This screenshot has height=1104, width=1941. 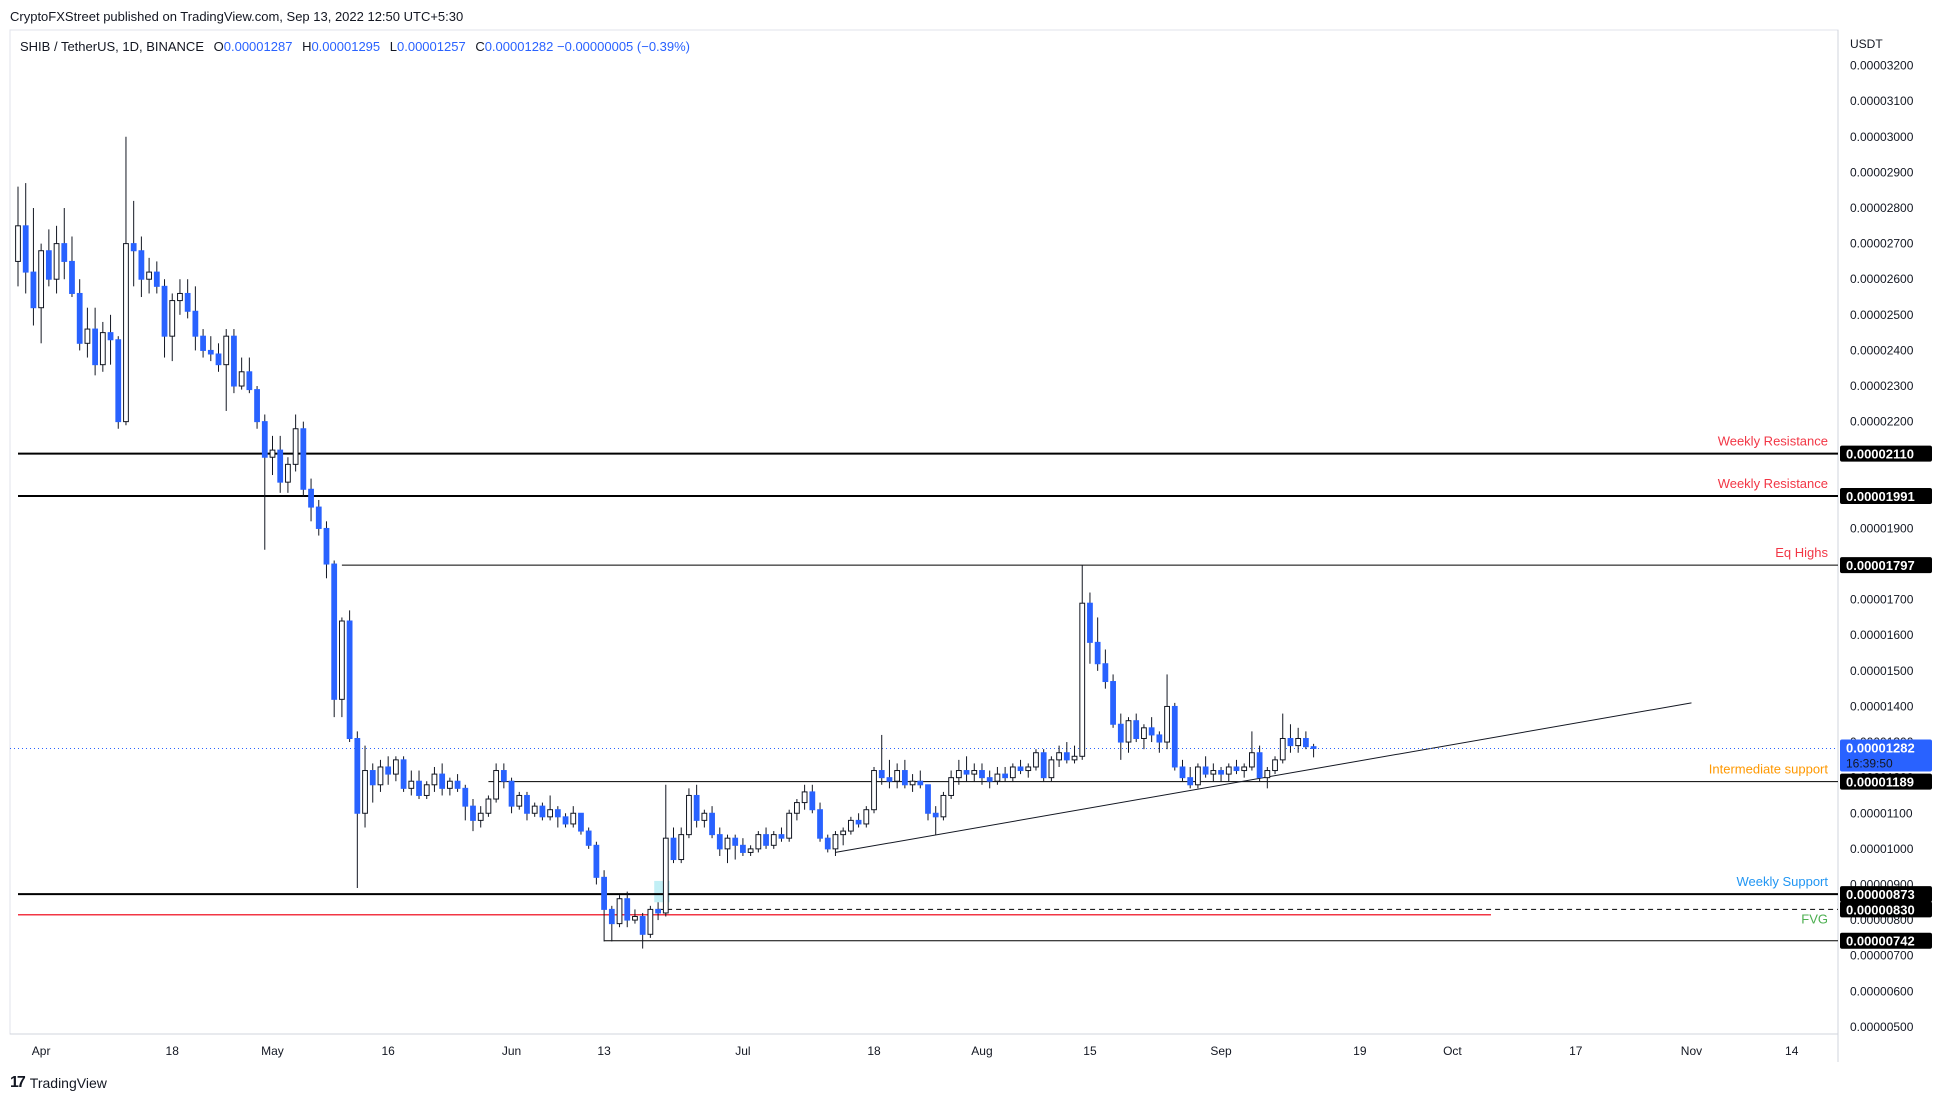 What do you see at coordinates (1801, 552) in the screenshot?
I see `level-label: Eq Highs` at bounding box center [1801, 552].